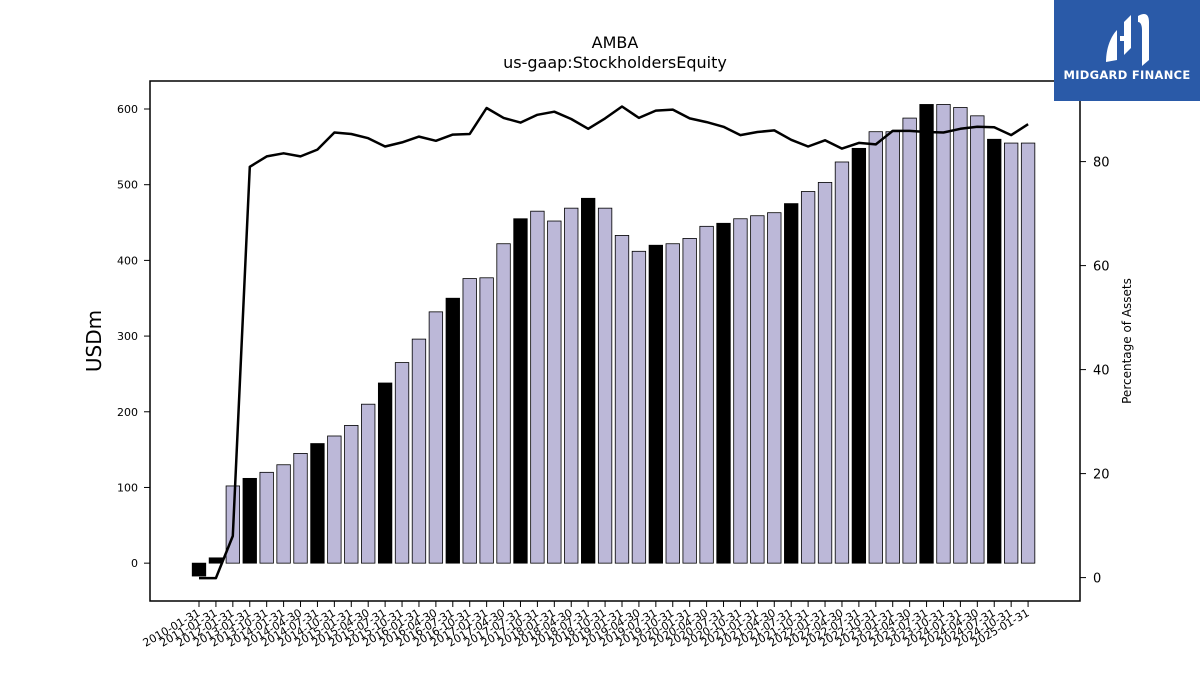 Image resolution: width=1200 pixels, height=675 pixels. I want to click on y2-axis-label: Percentage of Assets, so click(1127, 341).